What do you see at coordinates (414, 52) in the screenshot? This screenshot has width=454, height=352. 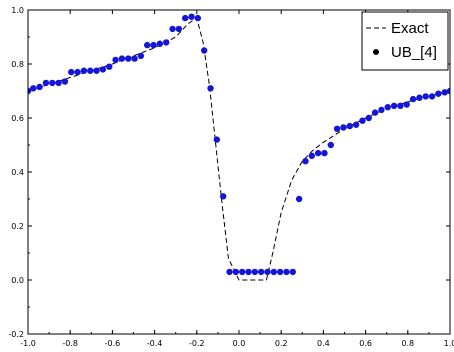 I see `legend-ub-label: UB_[4]` at bounding box center [414, 52].